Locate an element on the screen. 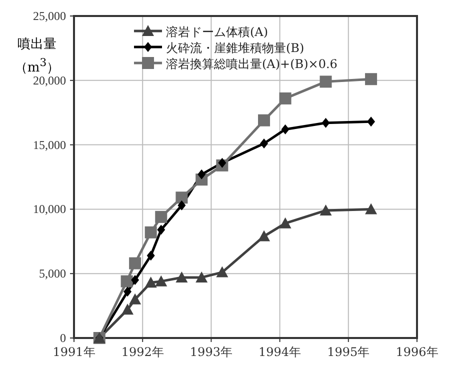 This screenshot has height=382, width=450. y-tick-label: 15,000 is located at coordinates (49, 145).